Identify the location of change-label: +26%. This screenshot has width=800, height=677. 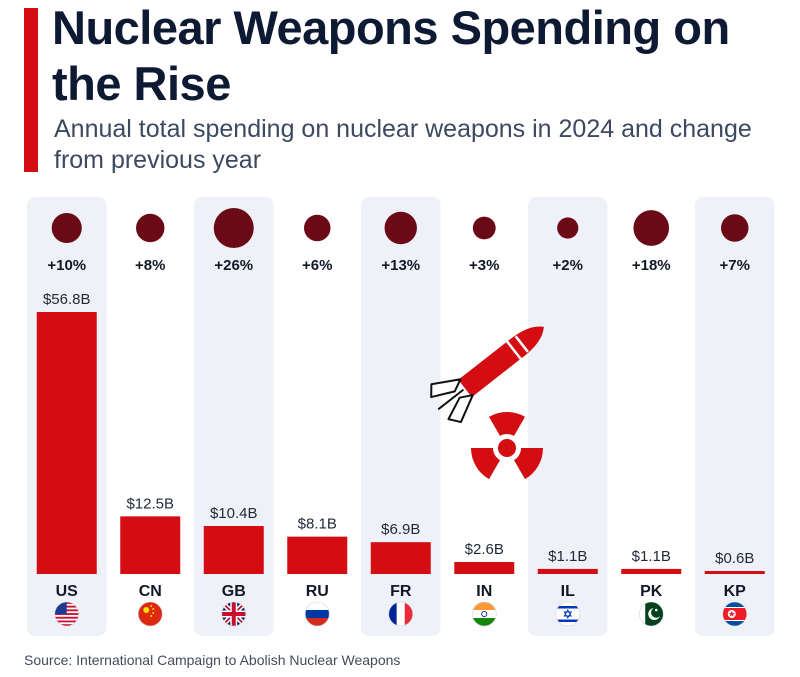
(233, 265).